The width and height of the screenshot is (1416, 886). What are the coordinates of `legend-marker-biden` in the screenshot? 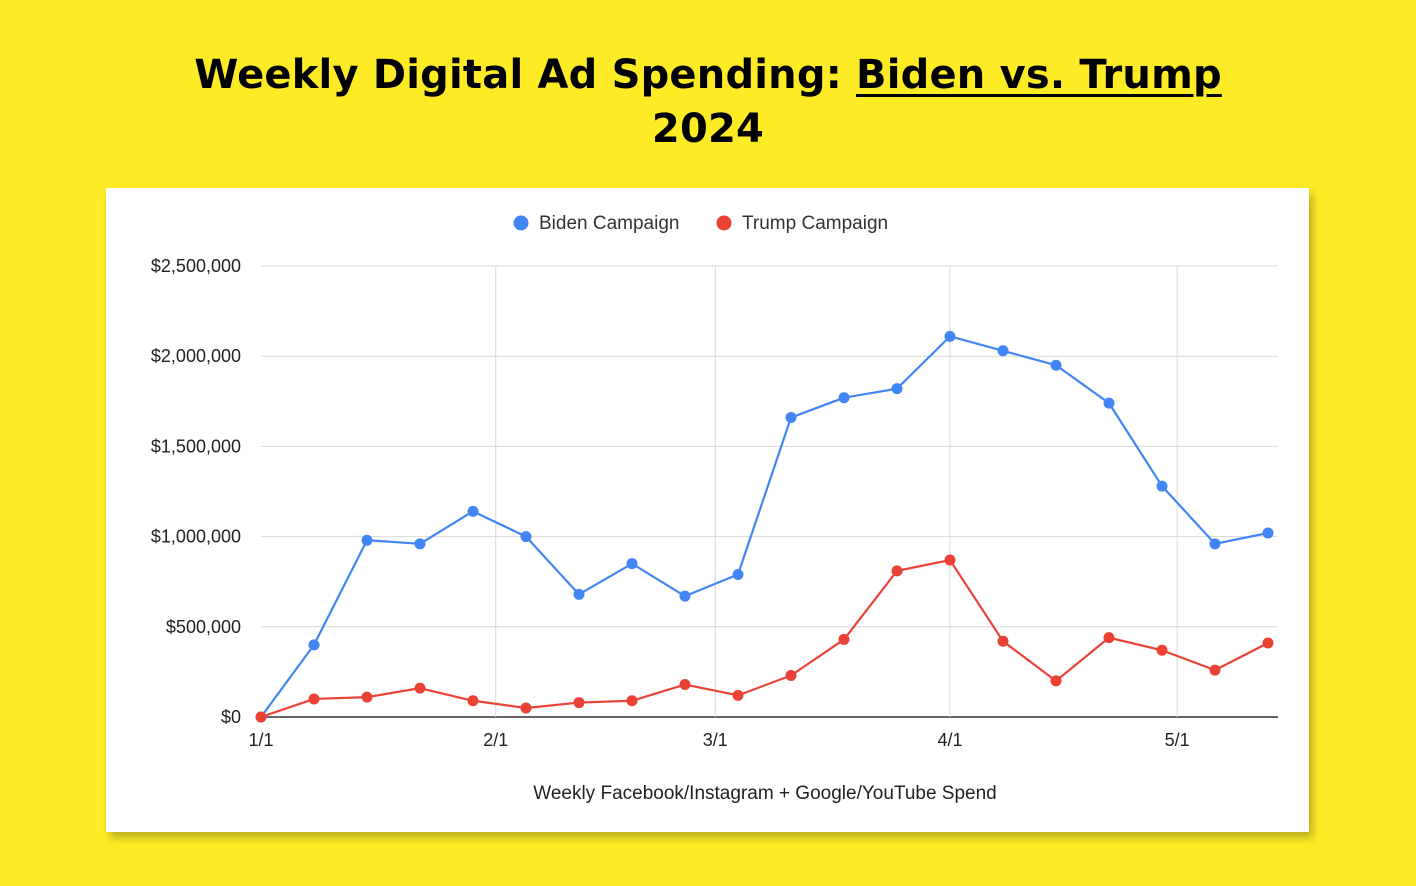 It's located at (521, 223).